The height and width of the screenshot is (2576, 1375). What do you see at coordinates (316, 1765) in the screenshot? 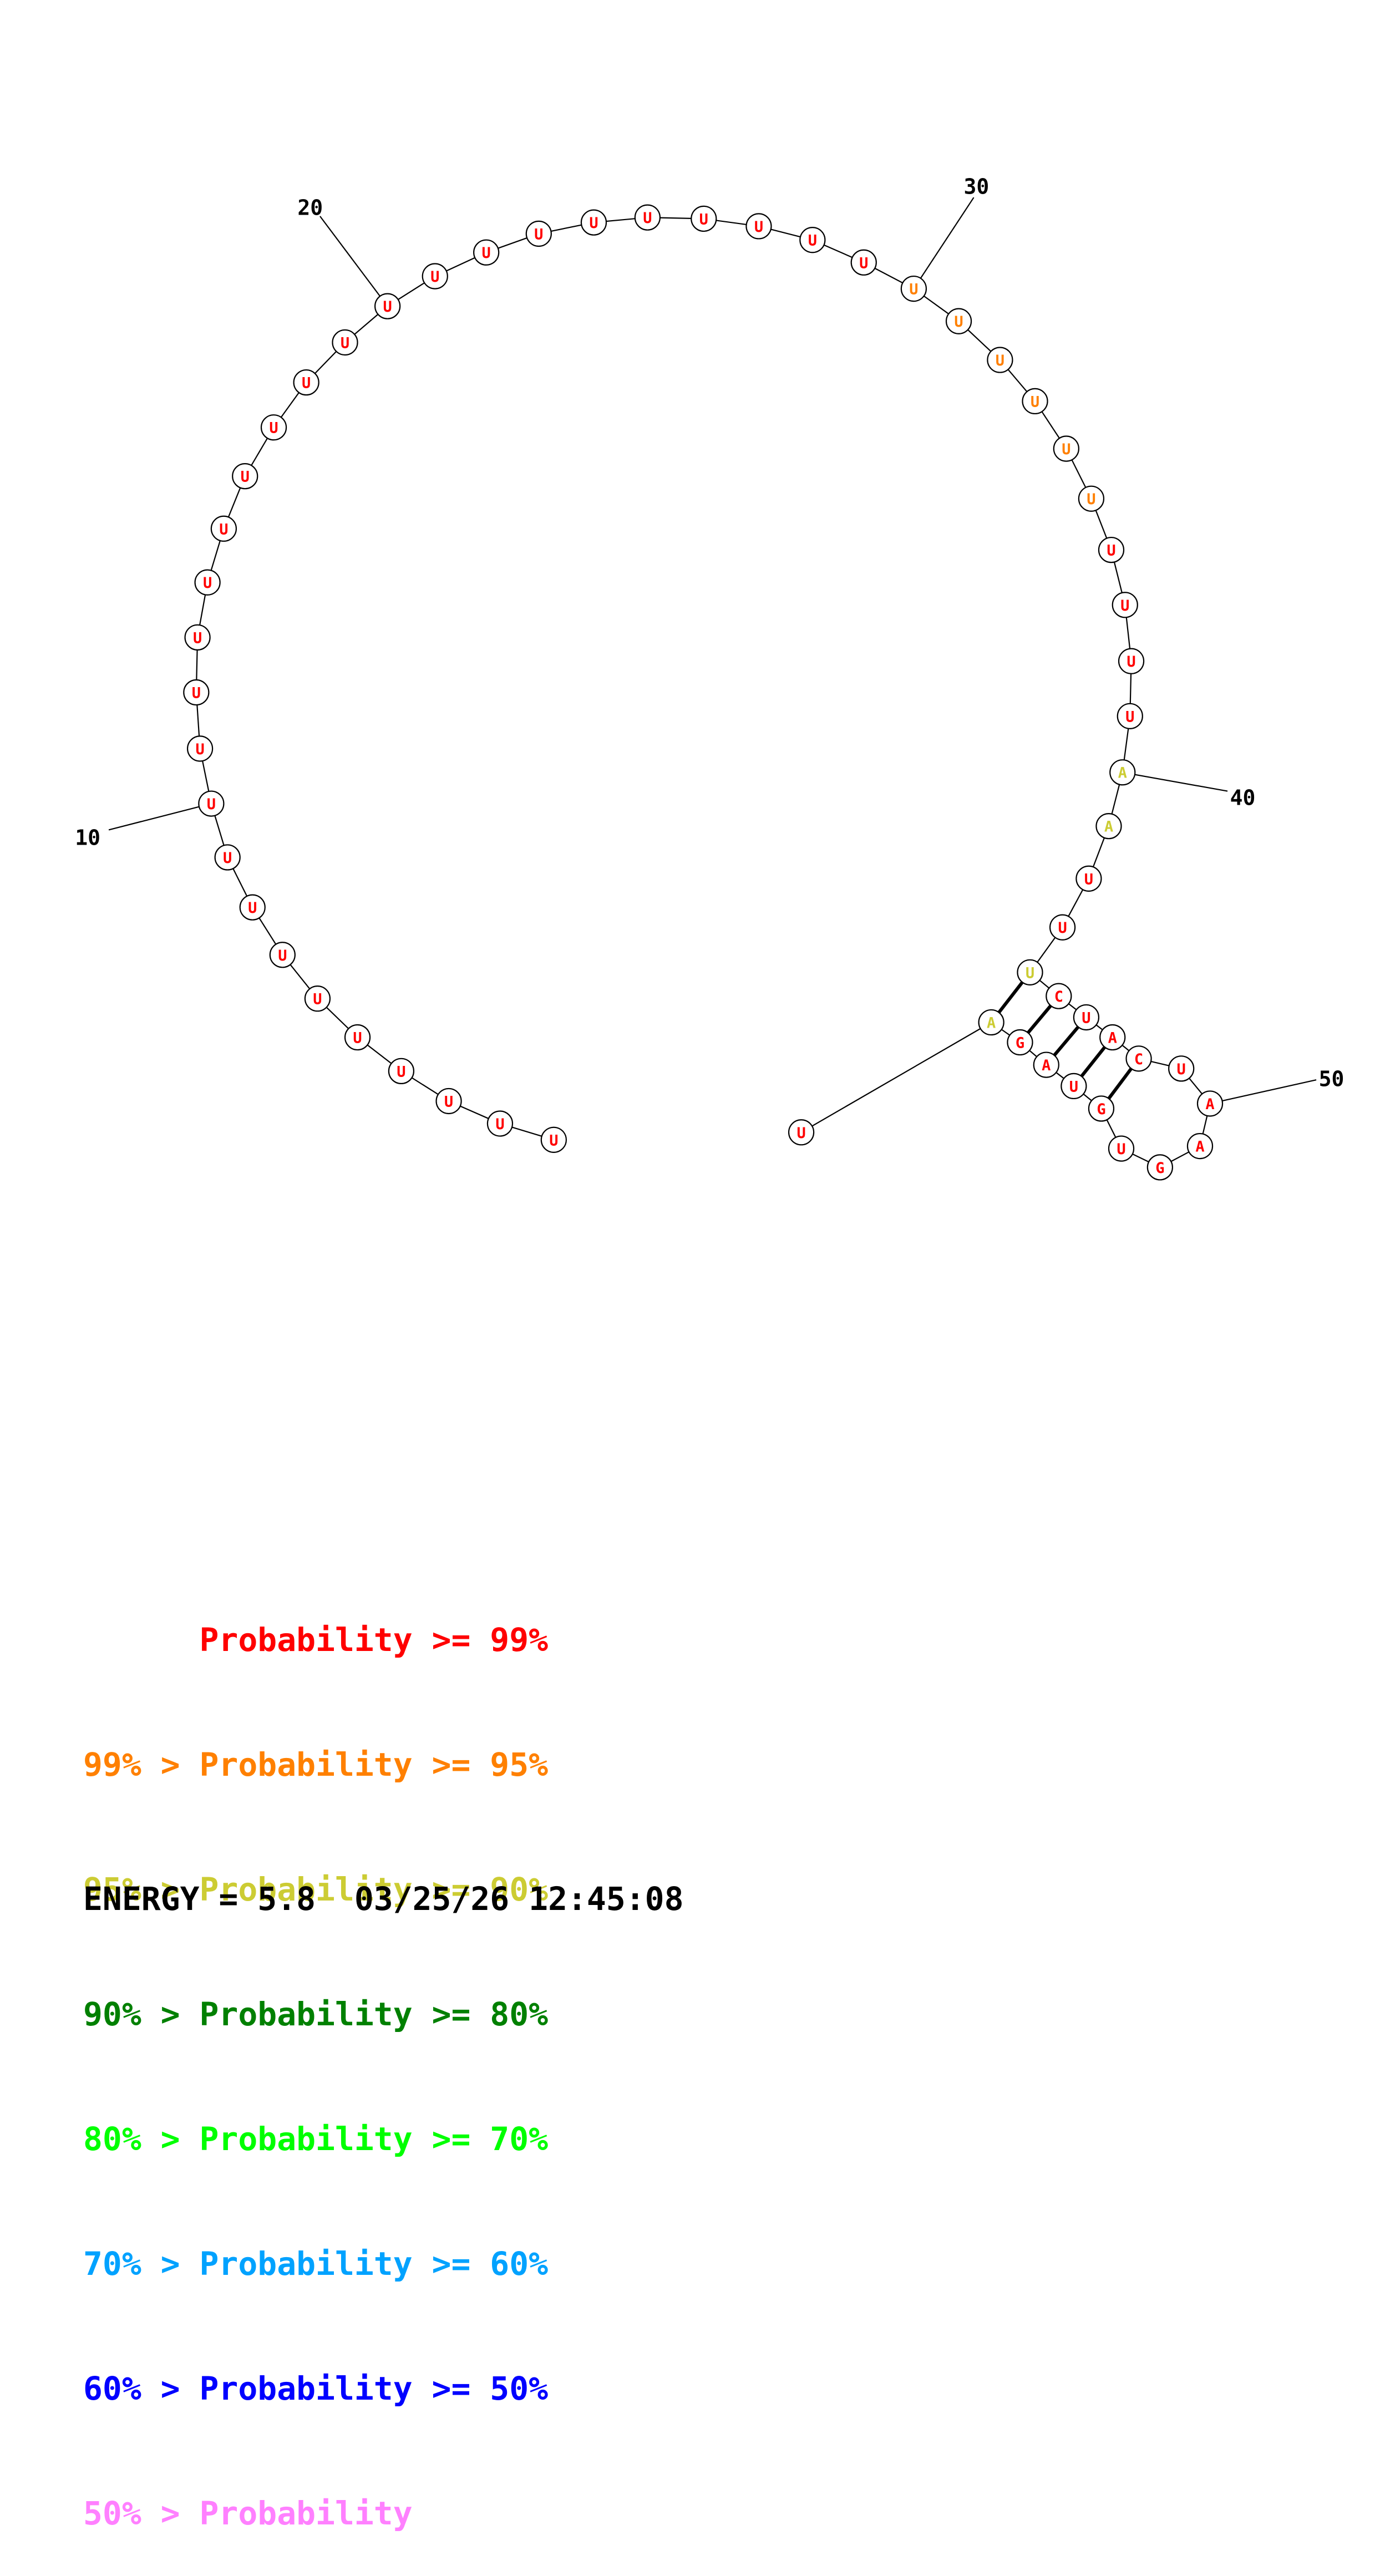
I see `legend-row: 99% > Probability >= 95%` at bounding box center [316, 1765].